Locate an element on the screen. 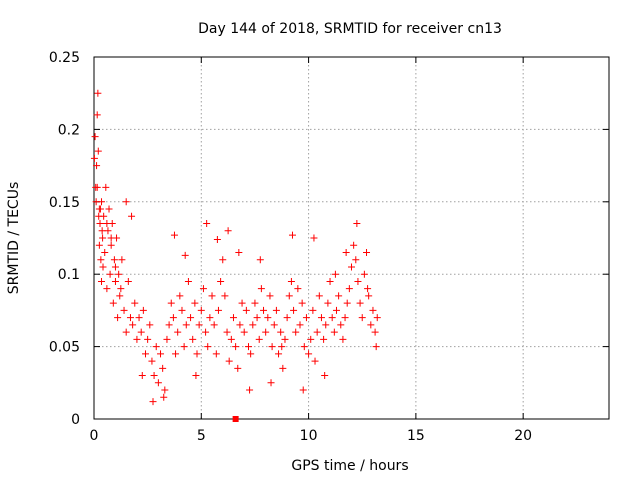 The image size is (640, 480). y-tick-label: 0 is located at coordinates (75, 420).